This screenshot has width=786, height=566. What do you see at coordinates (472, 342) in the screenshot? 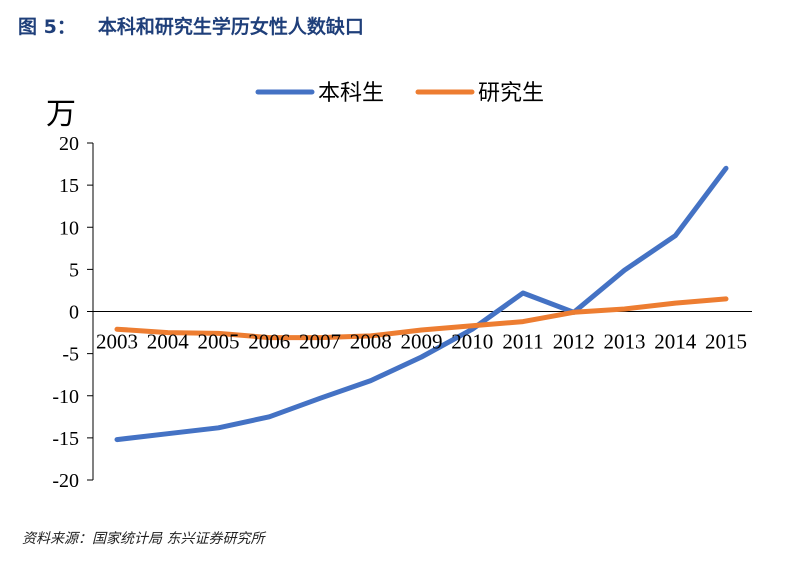
I see `x-tick-label: 2010` at bounding box center [472, 342].